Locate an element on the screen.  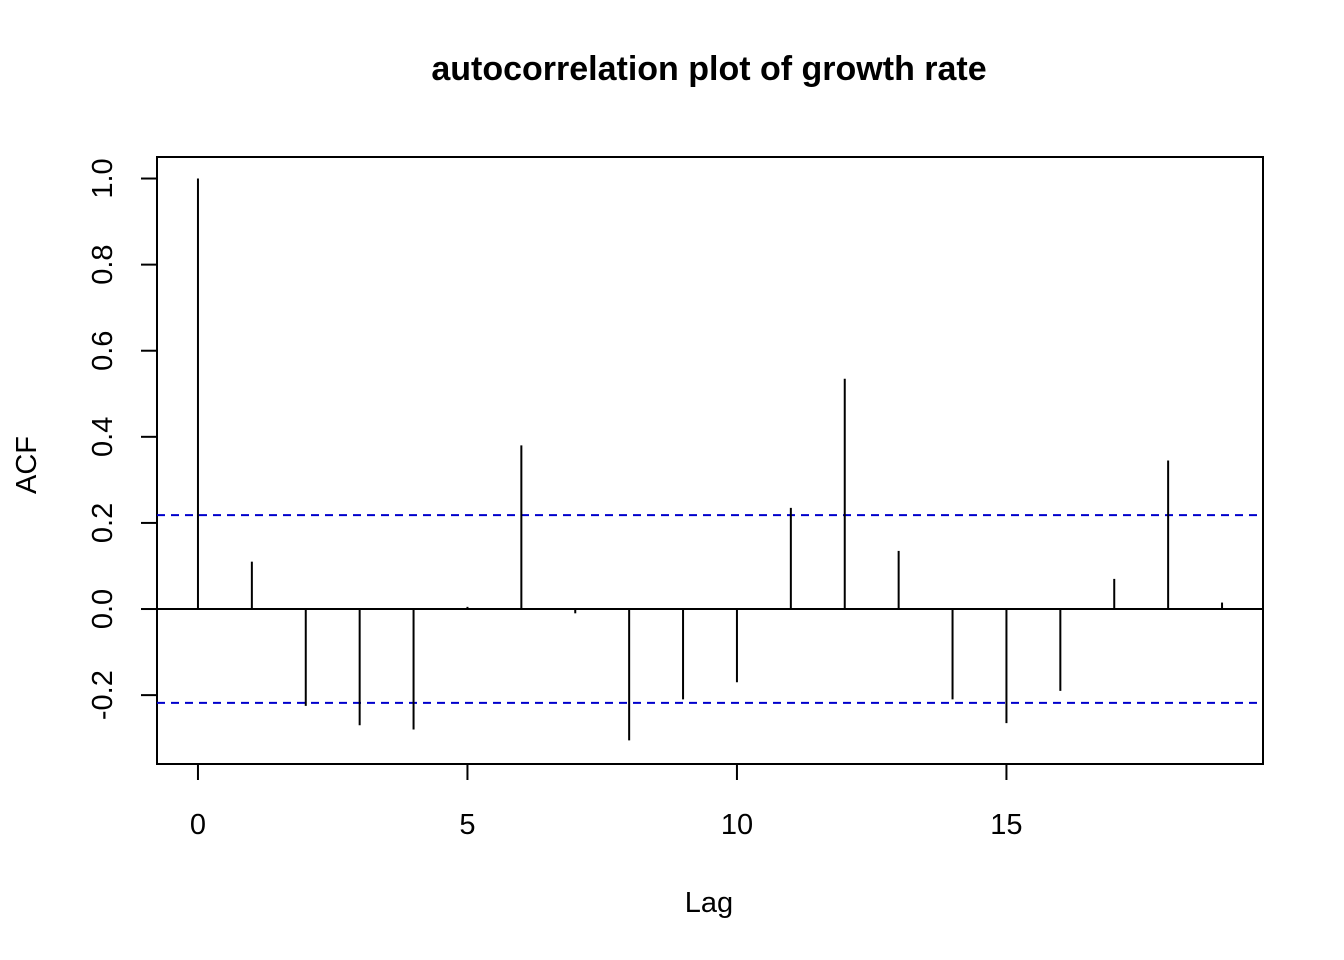
y-tick-label: 1.0 is located at coordinates (103, 178).